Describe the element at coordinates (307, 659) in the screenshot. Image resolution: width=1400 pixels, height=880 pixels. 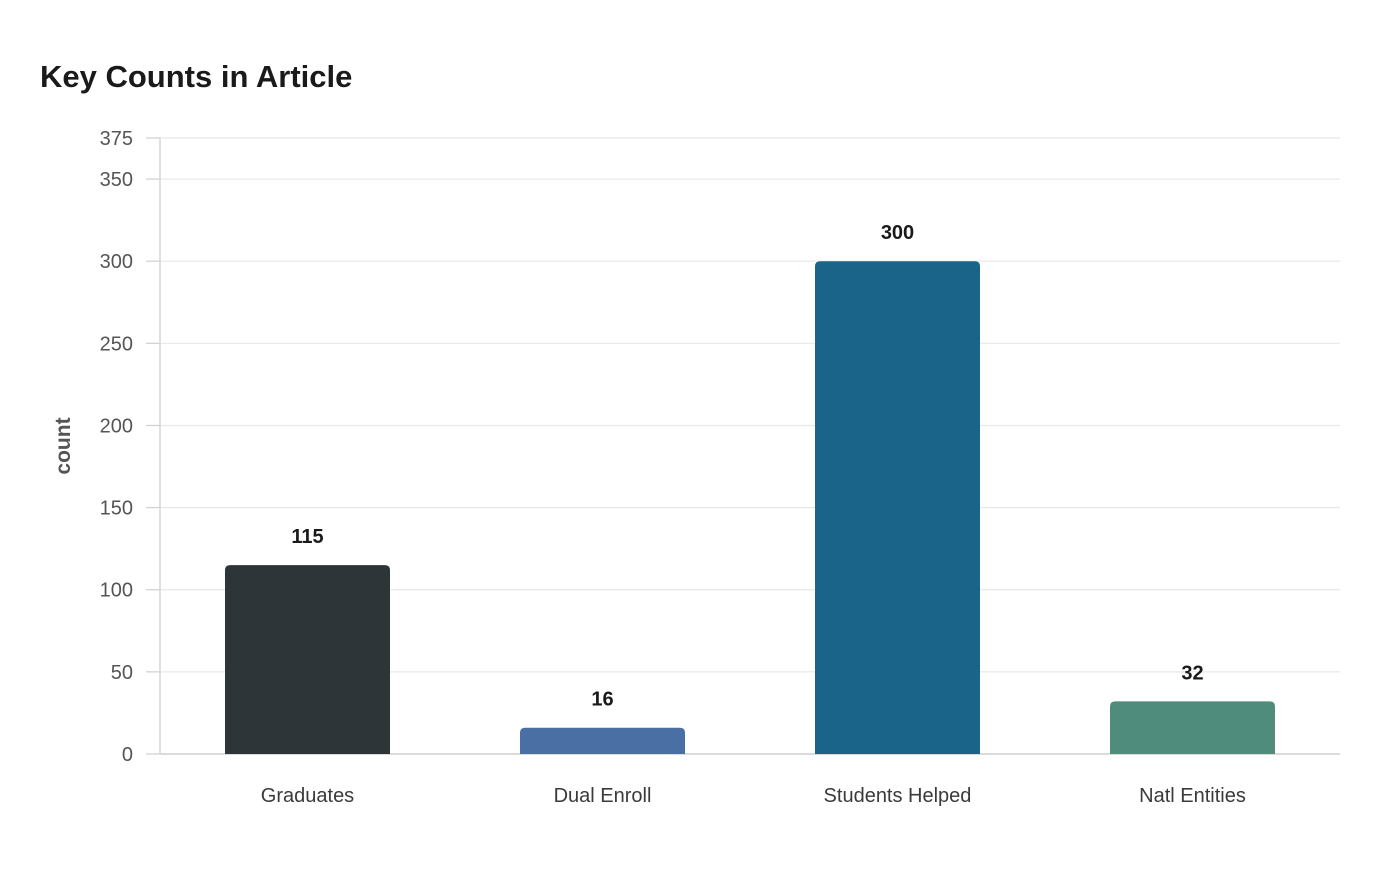
I see `bar-graduates` at that location.